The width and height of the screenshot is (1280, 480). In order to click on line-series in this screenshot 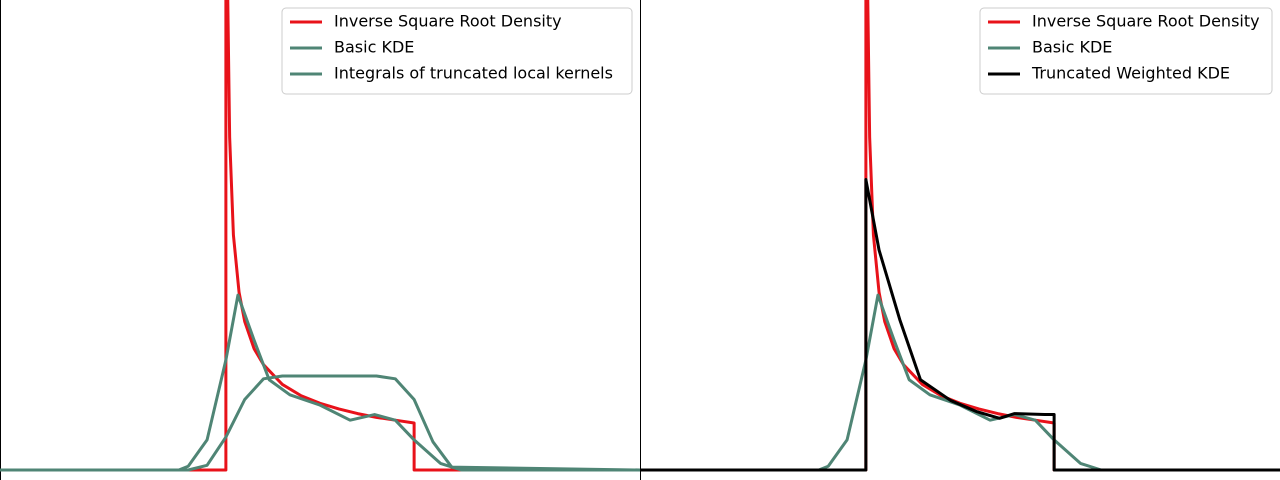, I will do `click(320, 423)`.